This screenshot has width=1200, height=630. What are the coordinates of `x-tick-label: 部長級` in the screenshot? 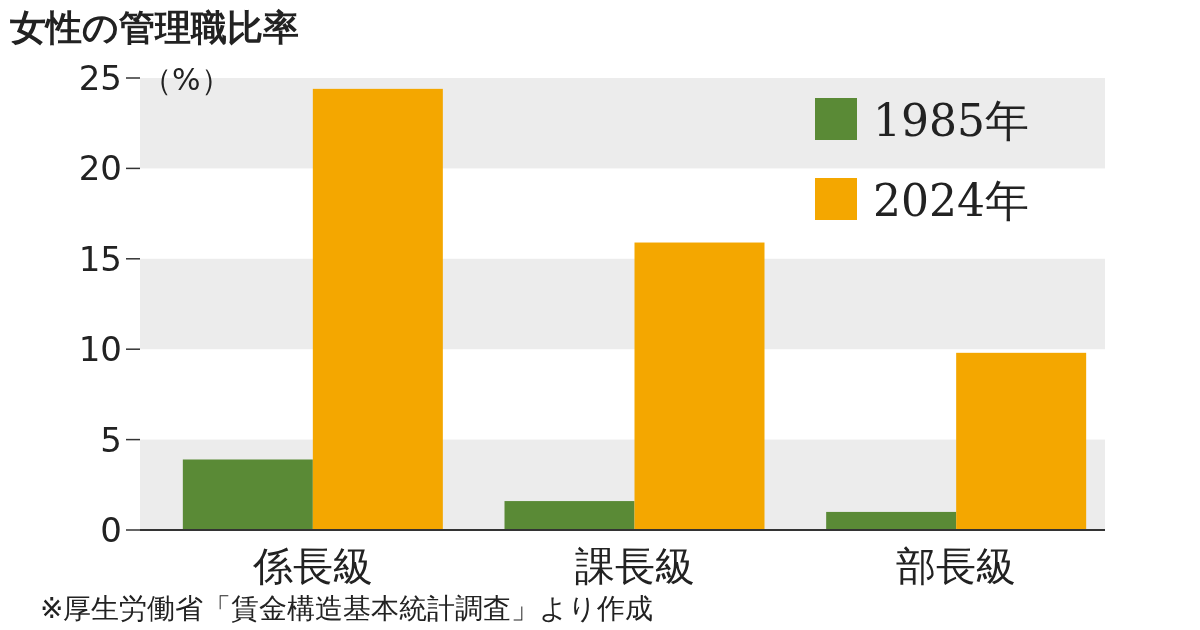 It's located at (956, 566).